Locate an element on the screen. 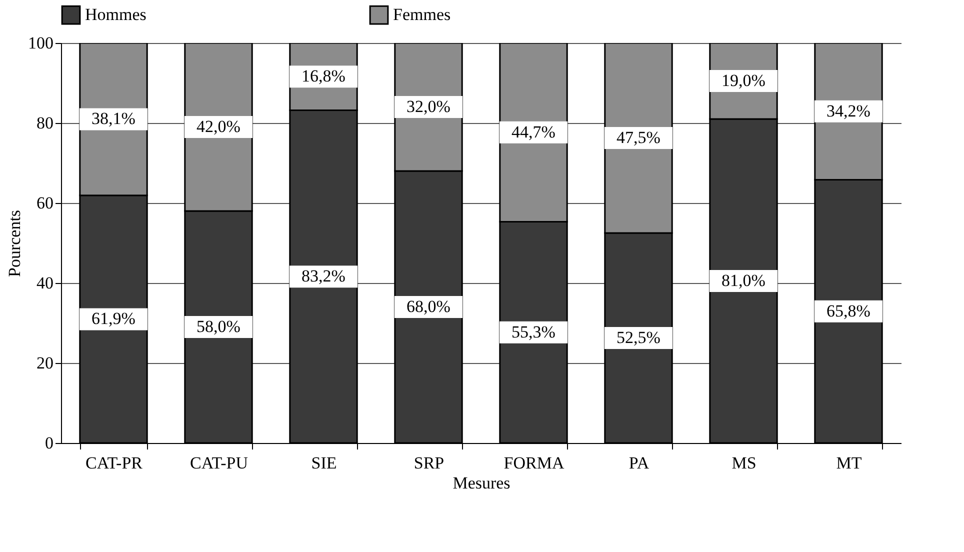 The image size is (964, 552). x-tick-label: CAT-PR is located at coordinates (114, 463).